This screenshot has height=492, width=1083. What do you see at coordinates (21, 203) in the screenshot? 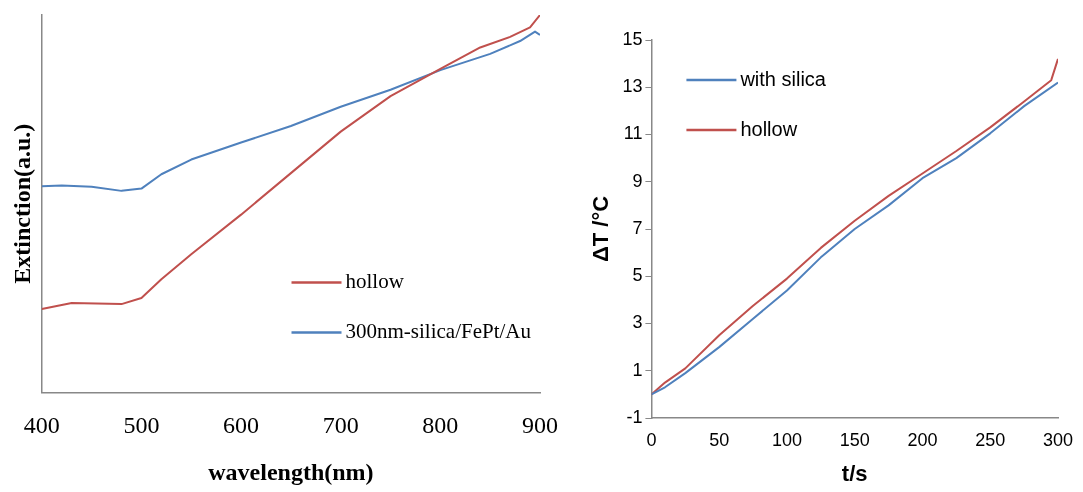
I see `y-axis-title: Extinction(a.u.)` at bounding box center [21, 203].